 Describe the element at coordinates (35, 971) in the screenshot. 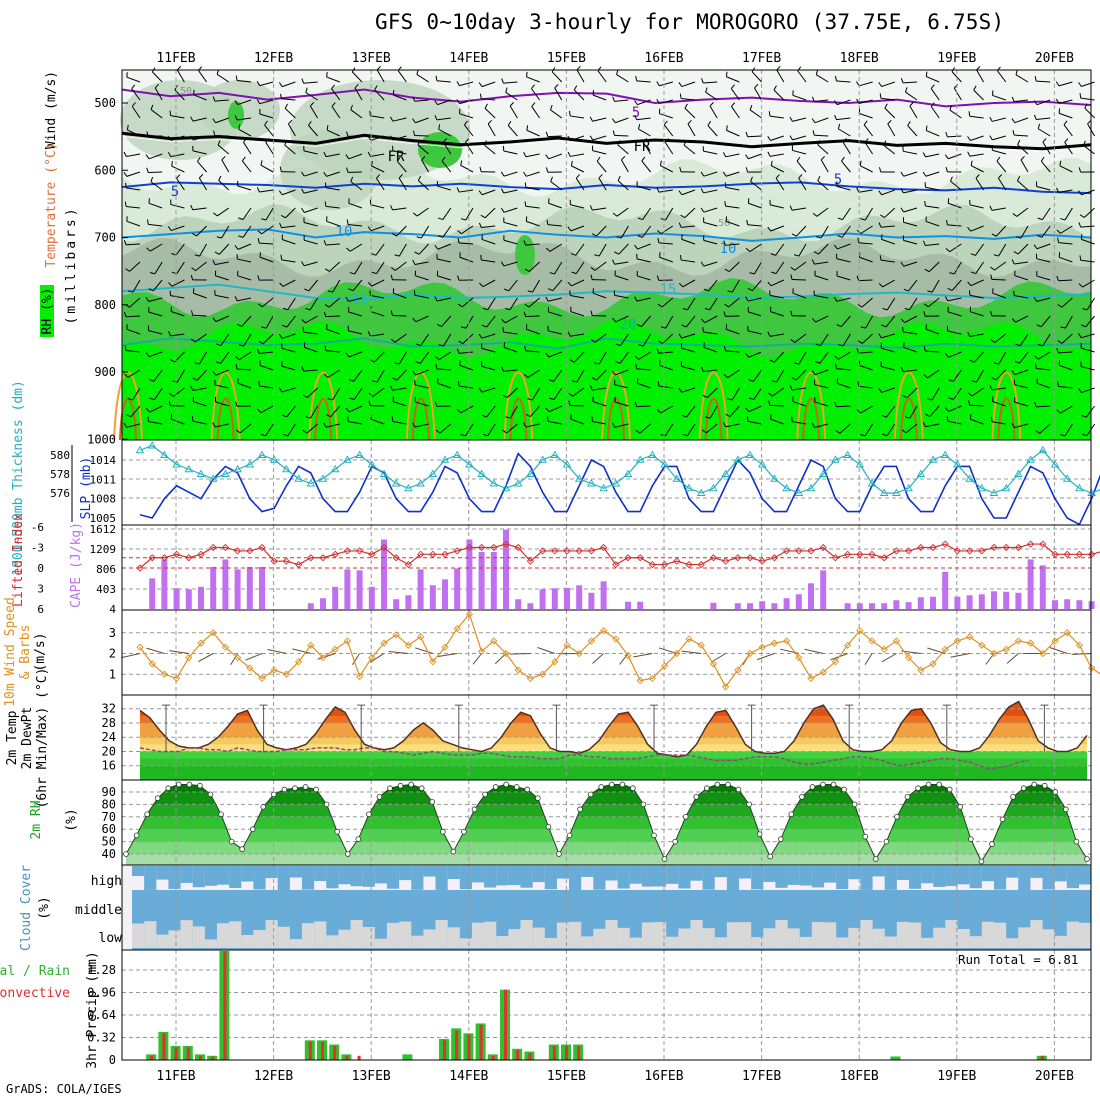

I see `ylabel-precip-0: Total / Rain` at that location.